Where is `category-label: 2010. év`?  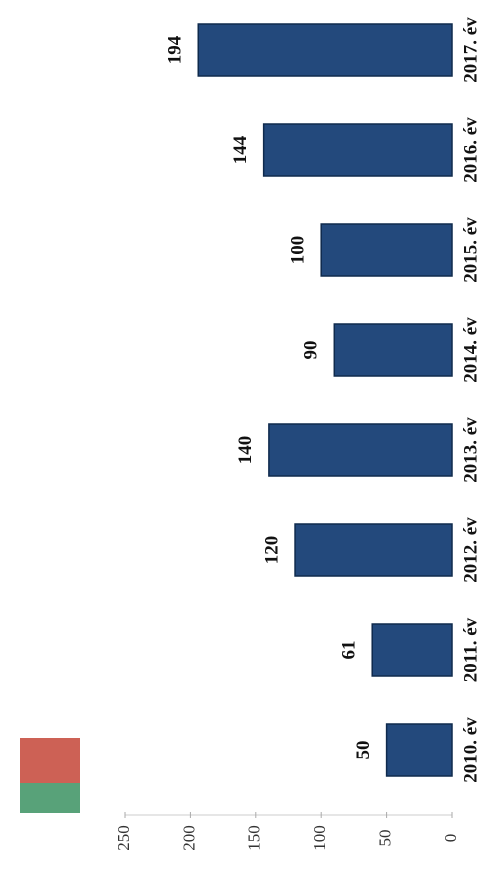 category-label: 2010. év is located at coordinates (470, 750).